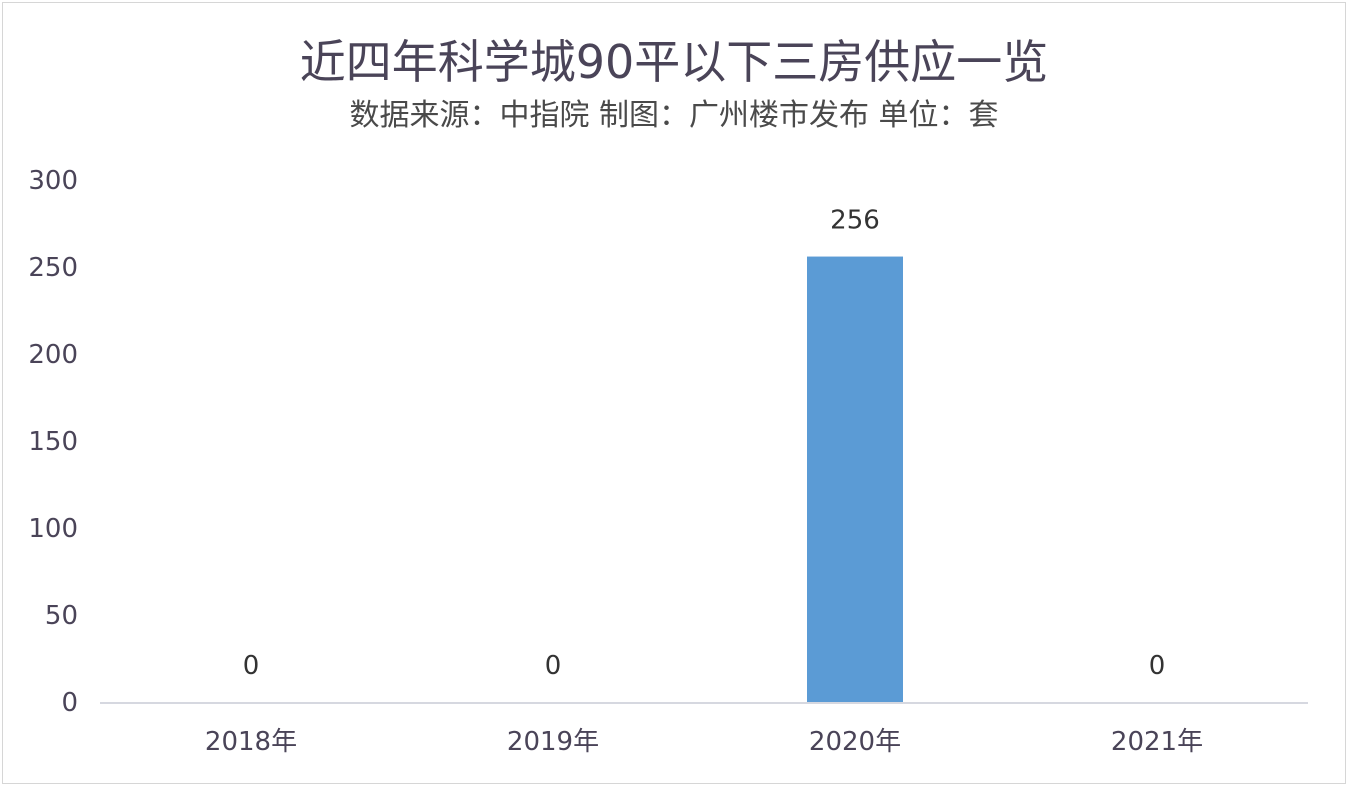 This screenshot has width=1348, height=786. Describe the element at coordinates (674, 62) in the screenshot. I see `chart-title: 近四年科学城90平以下三房供应一览` at that location.